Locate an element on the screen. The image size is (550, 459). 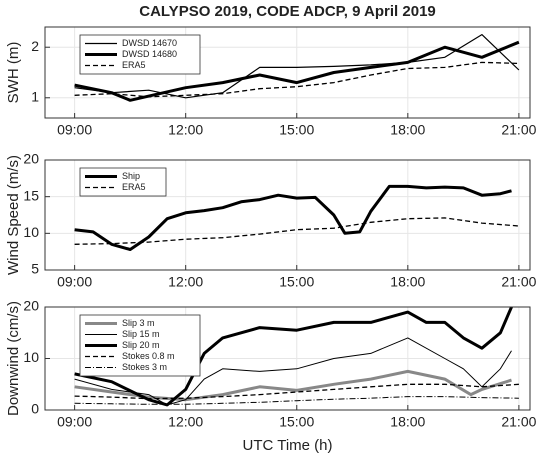
legend-label: DWSD 14680 is located at coordinates (149, 54).